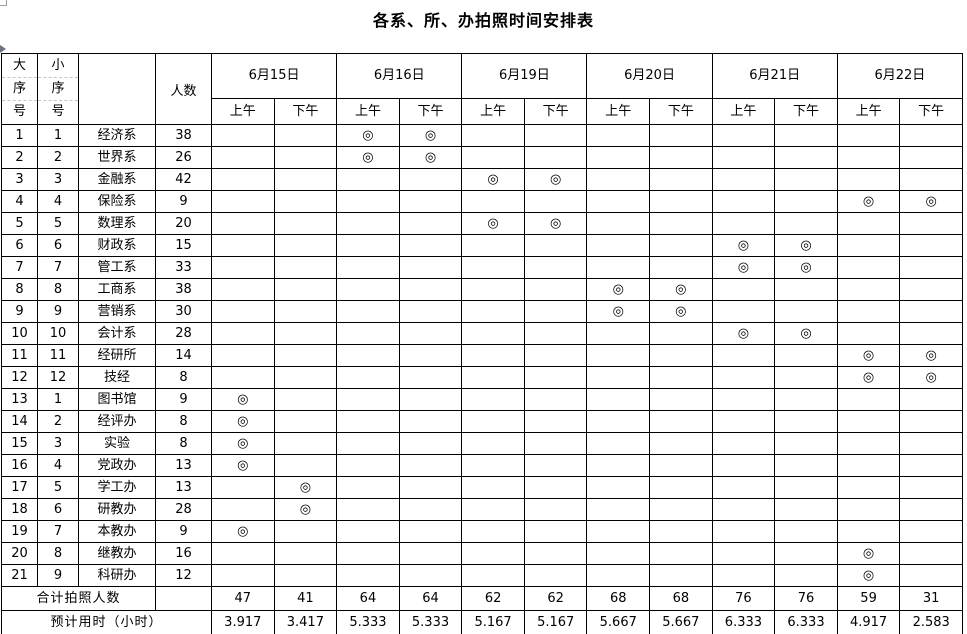 This screenshot has width=967, height=634. I want to click on major-seq-cell: 21, so click(19, 575).